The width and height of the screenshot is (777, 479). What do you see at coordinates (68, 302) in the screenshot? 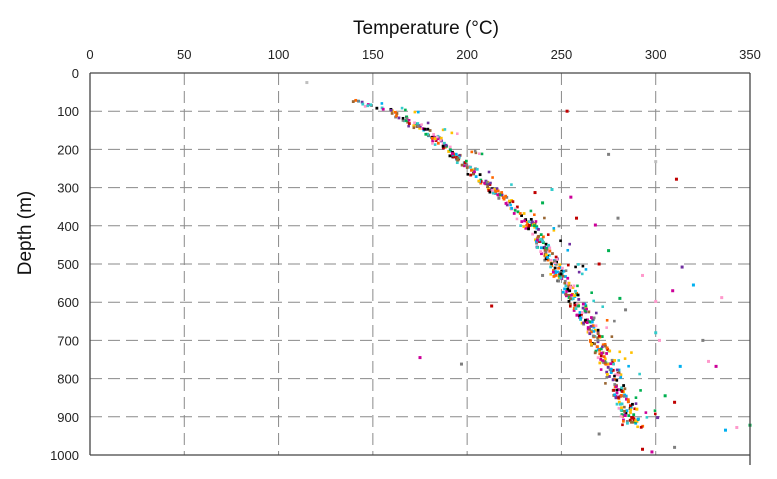
I see `y-tick-label: 600` at bounding box center [68, 302].